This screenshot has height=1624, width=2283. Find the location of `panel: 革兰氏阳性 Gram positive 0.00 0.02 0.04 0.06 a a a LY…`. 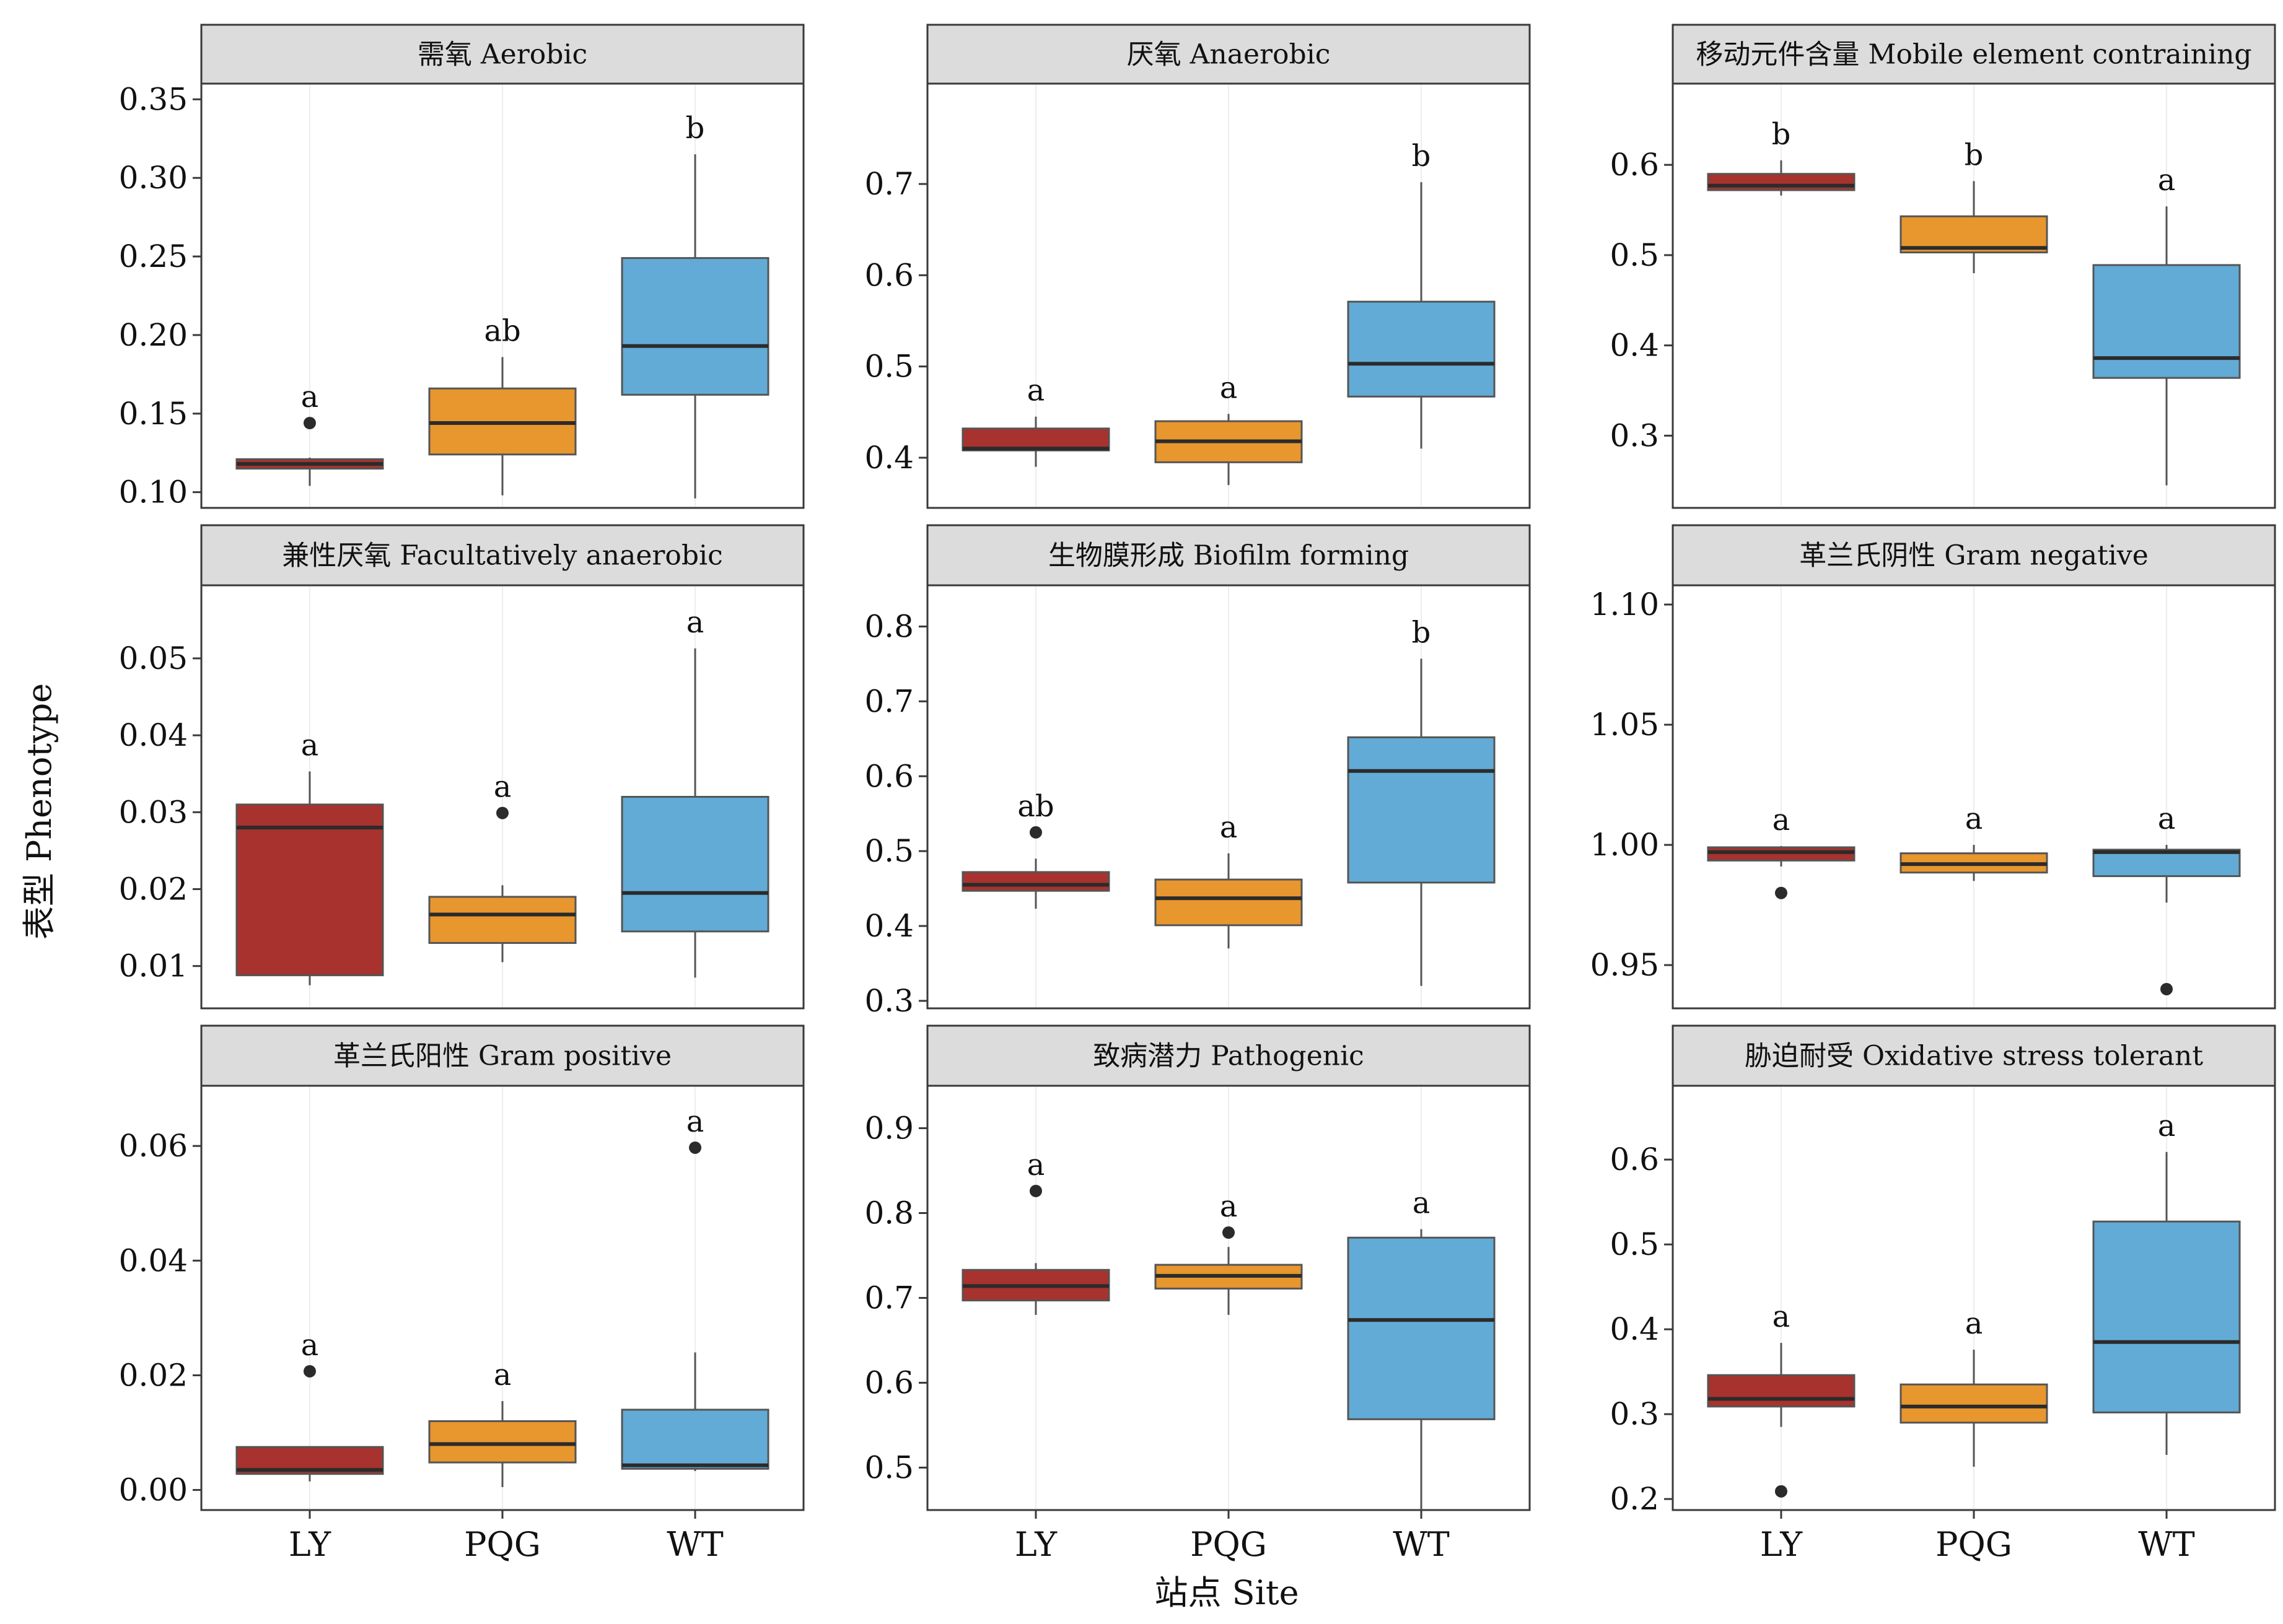

panel: 革兰氏阳性 Gram positive 0.00 0.02 0.04 0.06 a a a LY… is located at coordinates (462, 1294).